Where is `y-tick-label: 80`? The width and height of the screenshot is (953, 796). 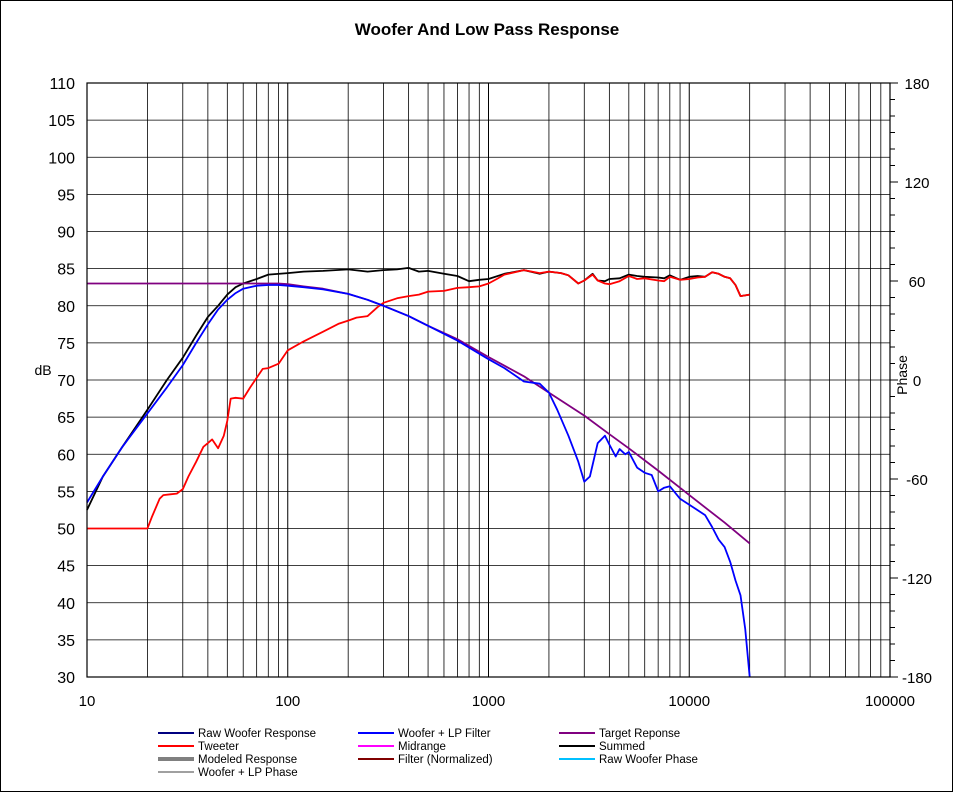 y-tick-label: 80 is located at coordinates (66, 307).